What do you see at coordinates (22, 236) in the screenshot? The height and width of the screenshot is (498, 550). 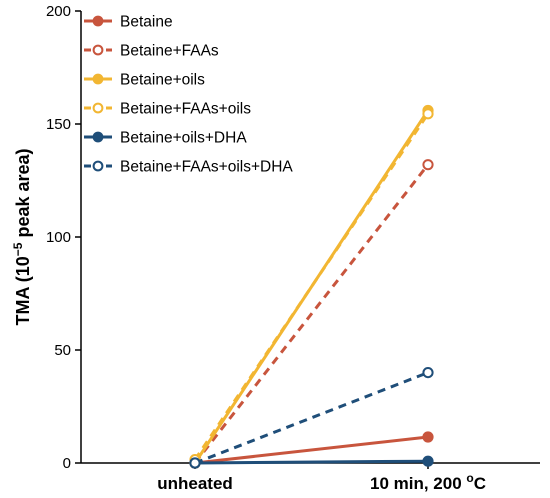 I see `y-axis-title: TMA (10−5 peak area)` at bounding box center [22, 236].